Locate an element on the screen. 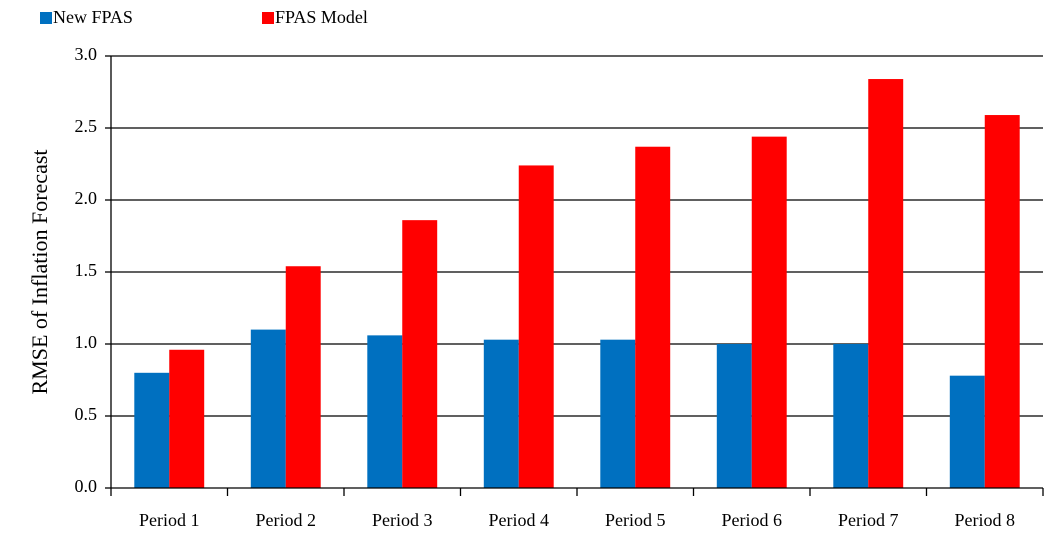  y-axis-label: RMSE of Inflation Forecast is located at coordinates (39, 271).